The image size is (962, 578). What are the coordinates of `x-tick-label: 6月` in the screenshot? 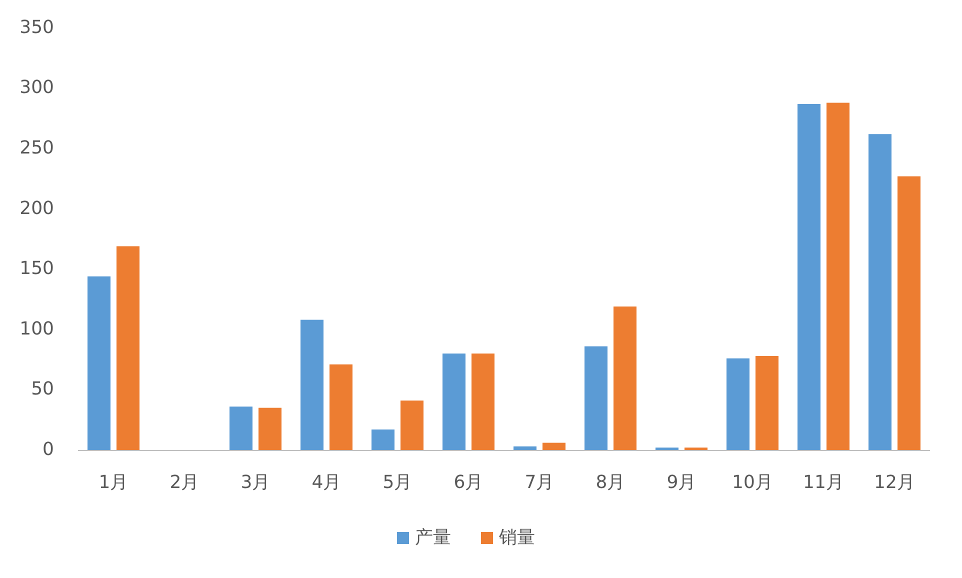 It's located at (469, 482).